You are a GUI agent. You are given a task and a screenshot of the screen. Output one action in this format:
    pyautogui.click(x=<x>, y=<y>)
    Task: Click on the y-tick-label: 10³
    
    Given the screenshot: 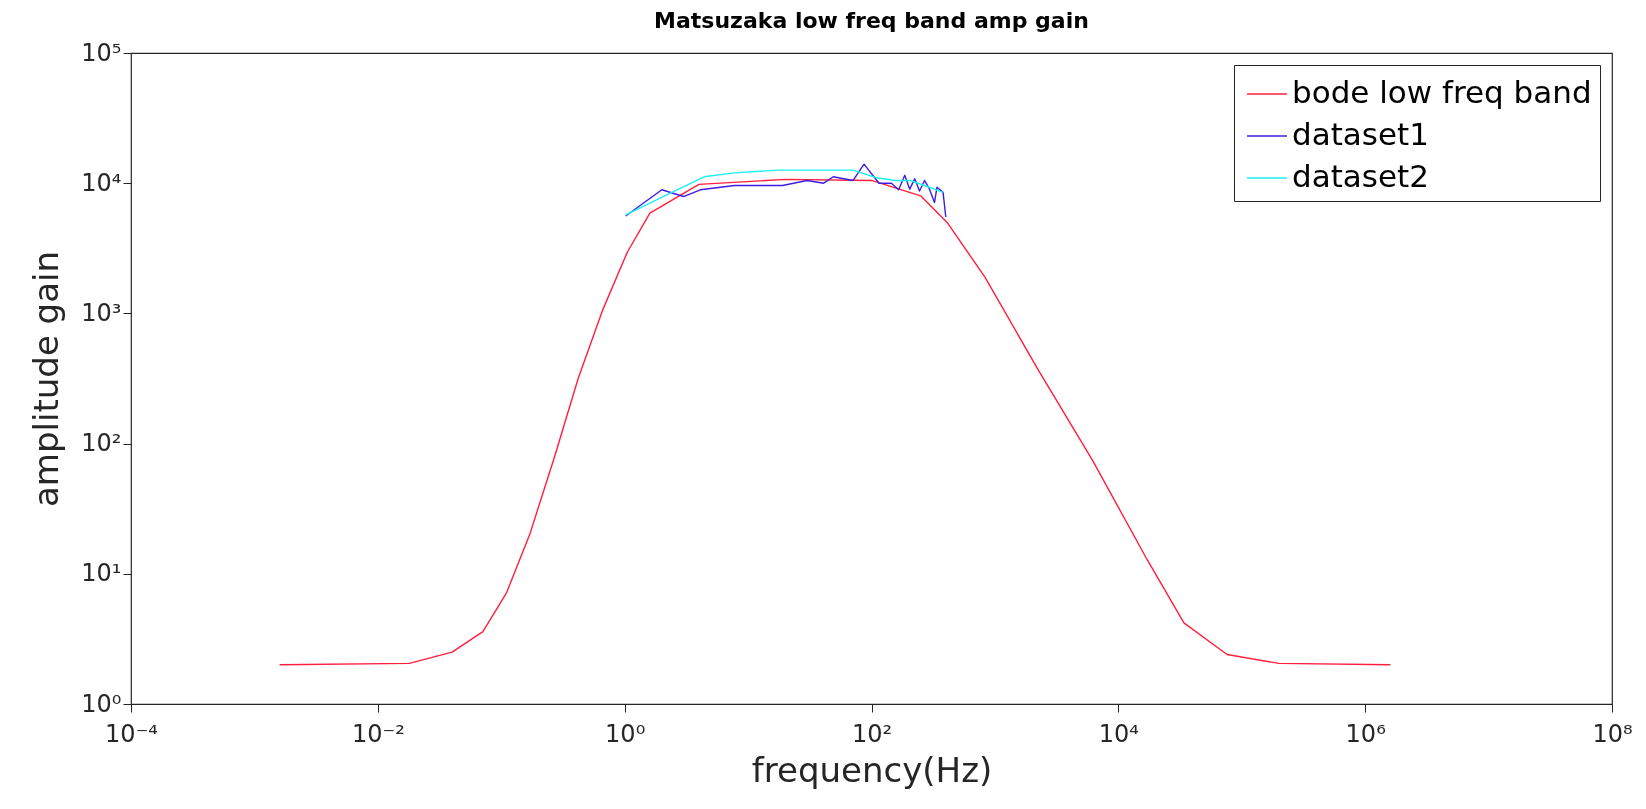 What is the action you would take?
    pyautogui.click(x=101, y=312)
    